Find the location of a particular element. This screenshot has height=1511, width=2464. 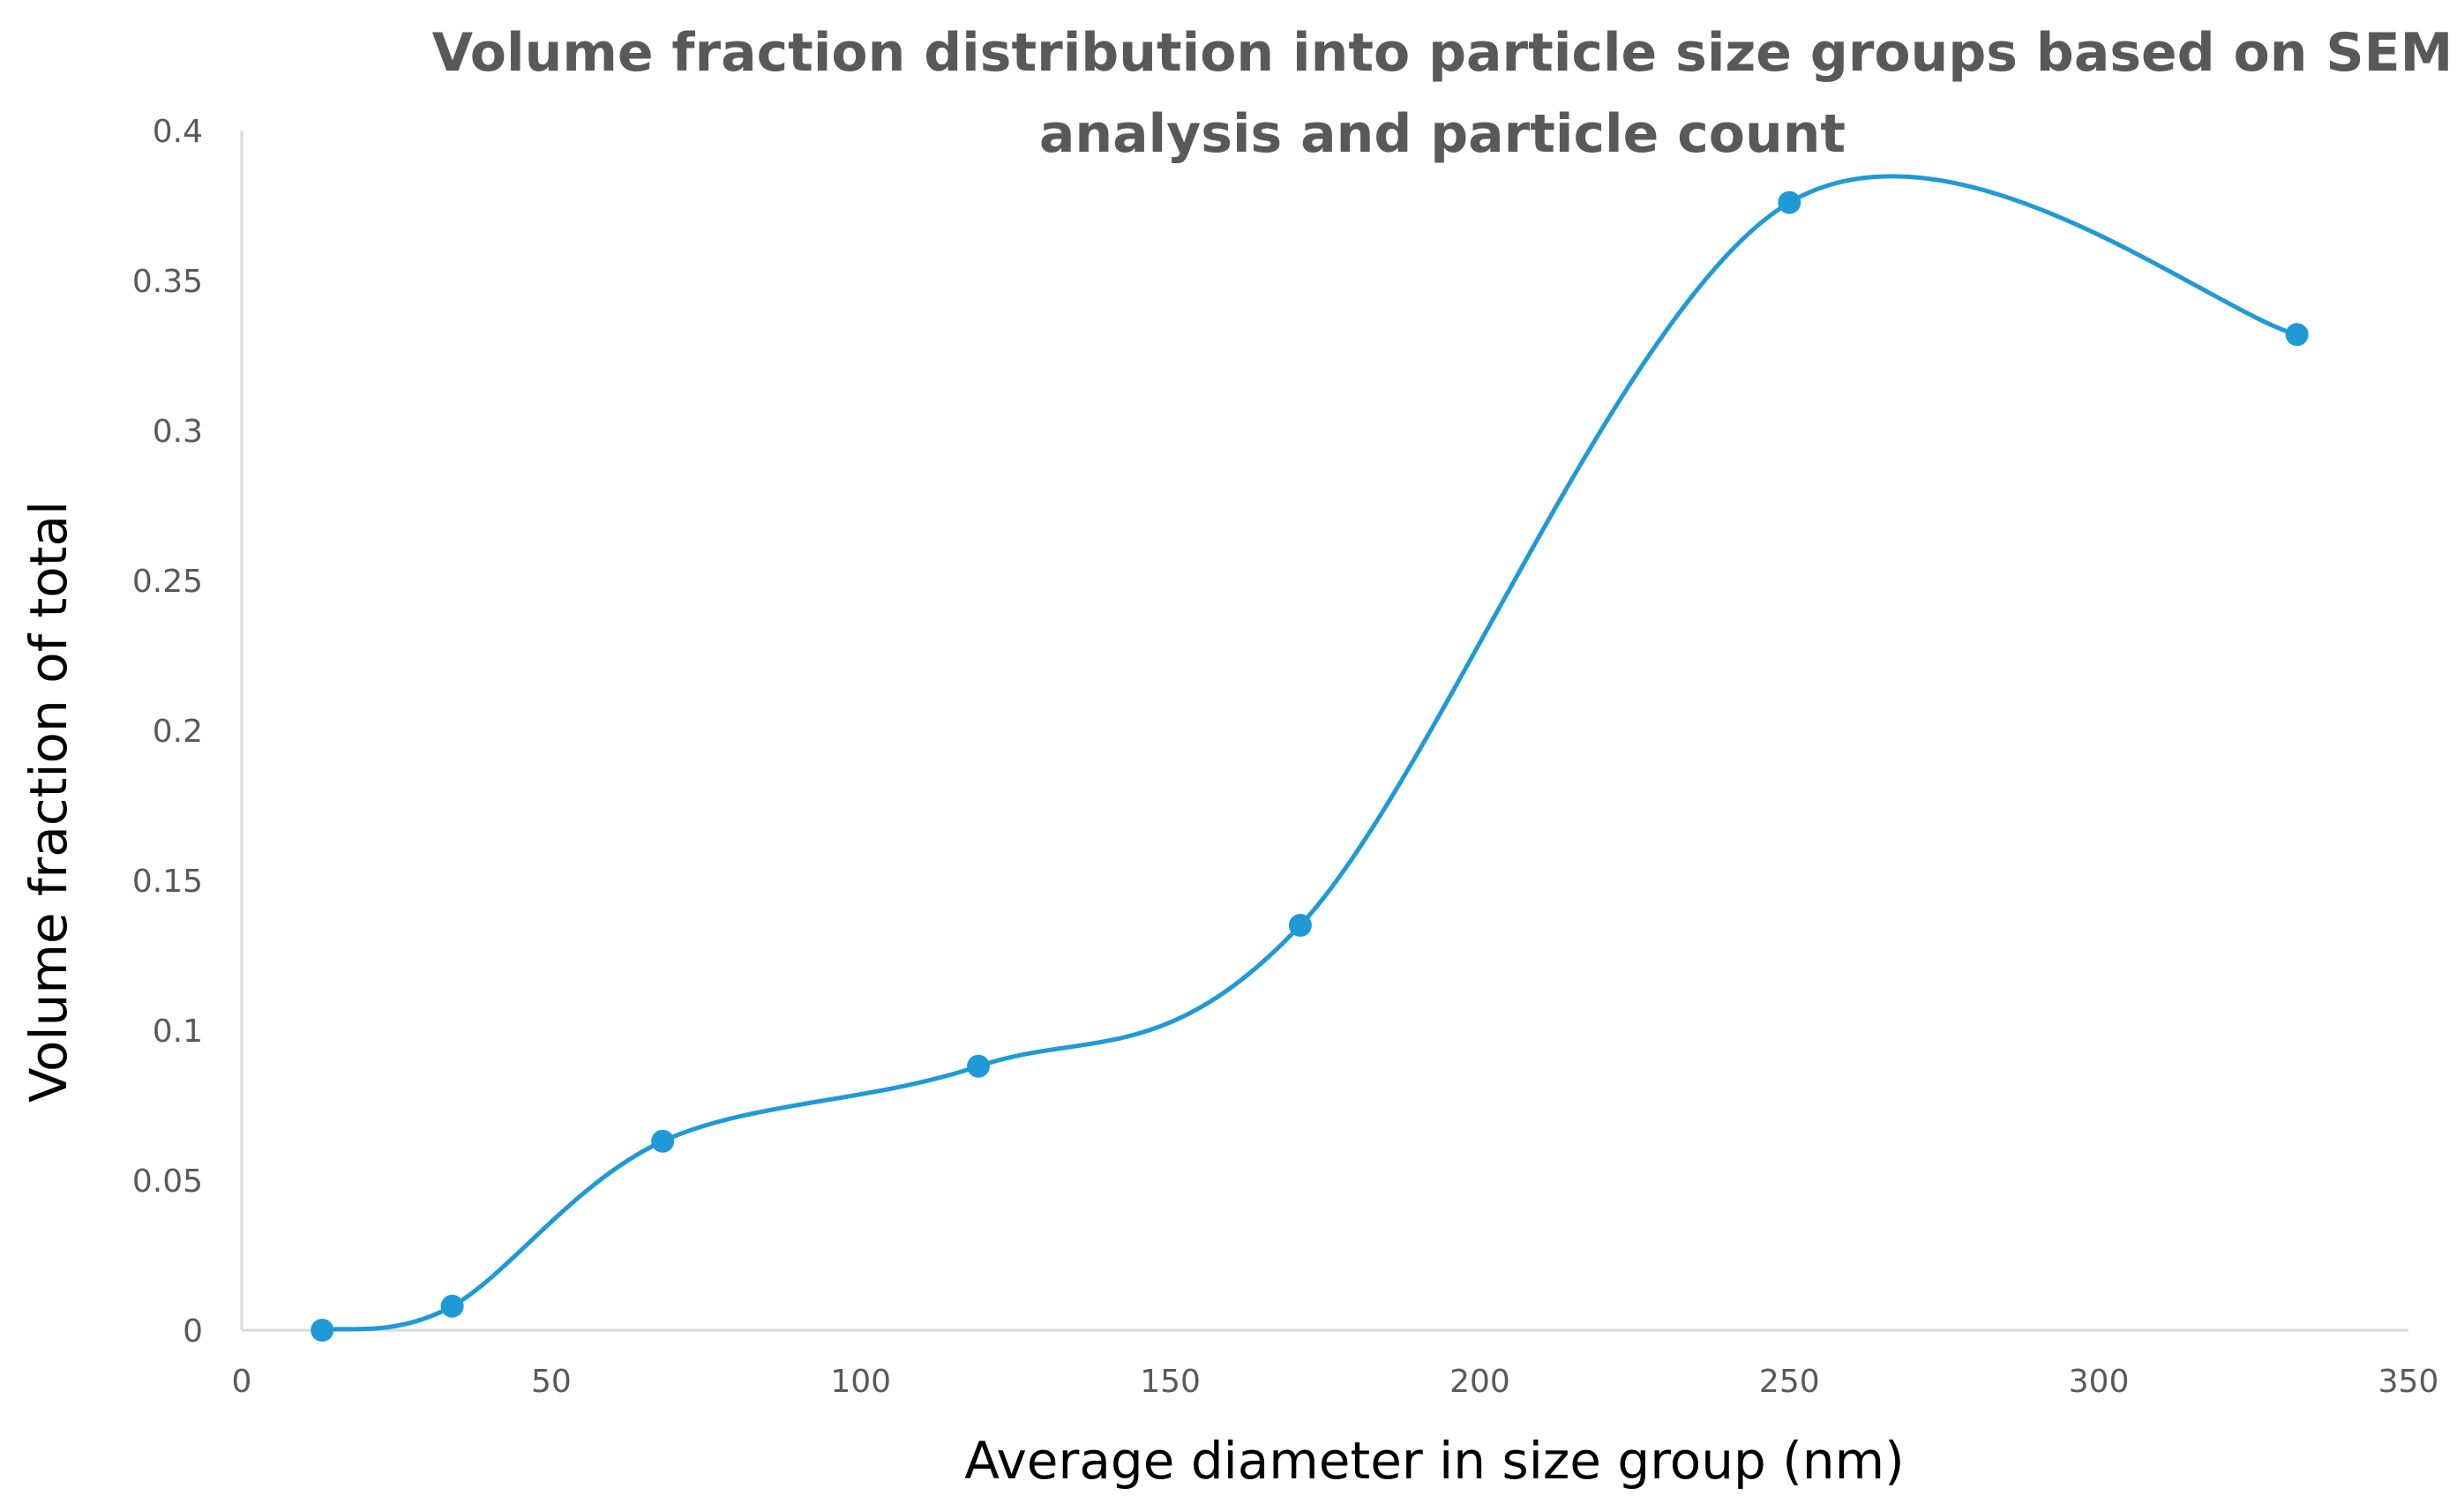

x-tick-label: 50 is located at coordinates (551, 1382).